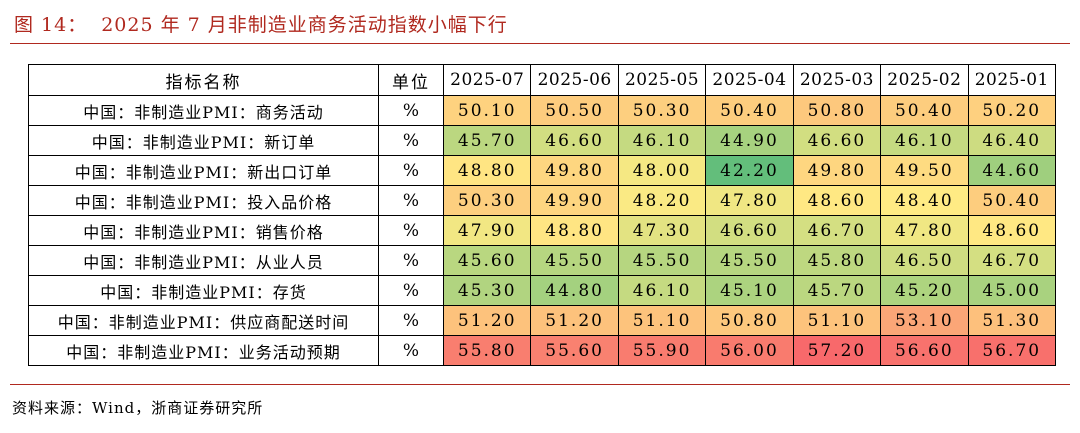 Image resolution: width=1080 pixels, height=433 pixels. Describe the element at coordinates (837, 350) in the screenshot. I see `value-cell: 57.20` at that location.